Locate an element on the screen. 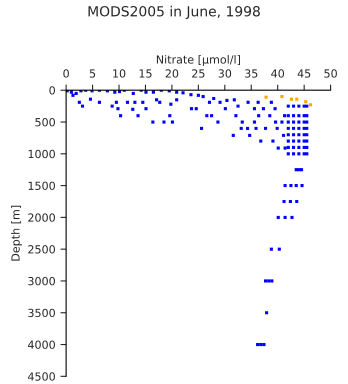  y-tick-label: 2000 is located at coordinates (41, 217).